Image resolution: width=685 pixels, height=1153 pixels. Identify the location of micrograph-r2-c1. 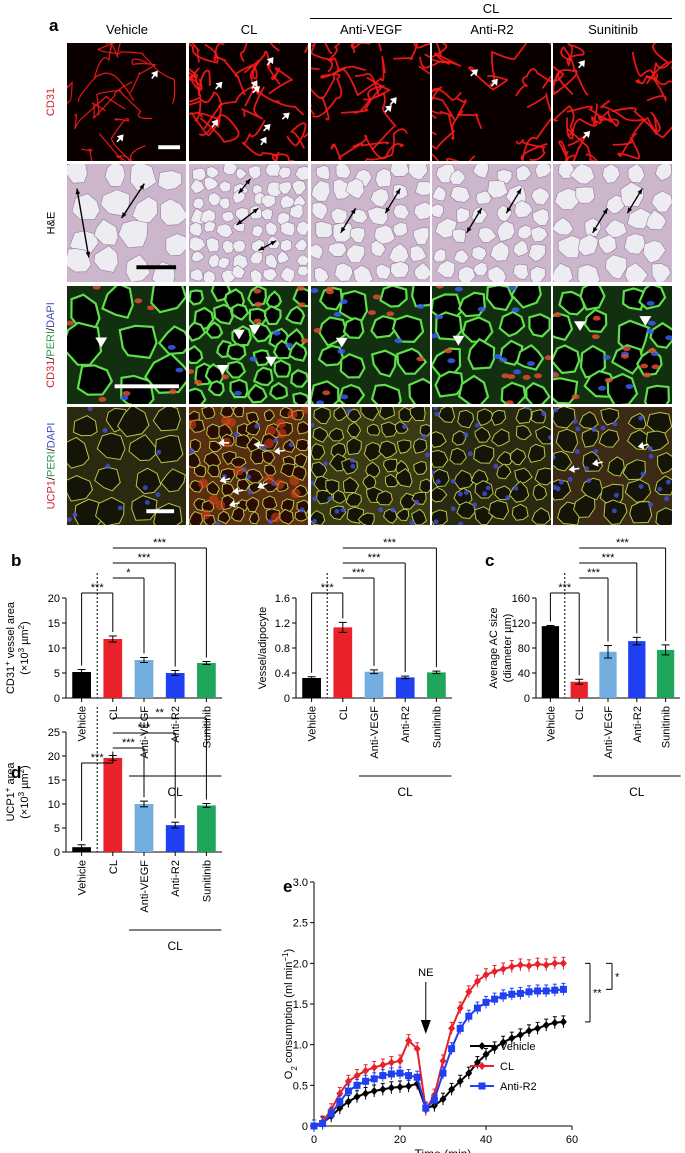
(126, 223).